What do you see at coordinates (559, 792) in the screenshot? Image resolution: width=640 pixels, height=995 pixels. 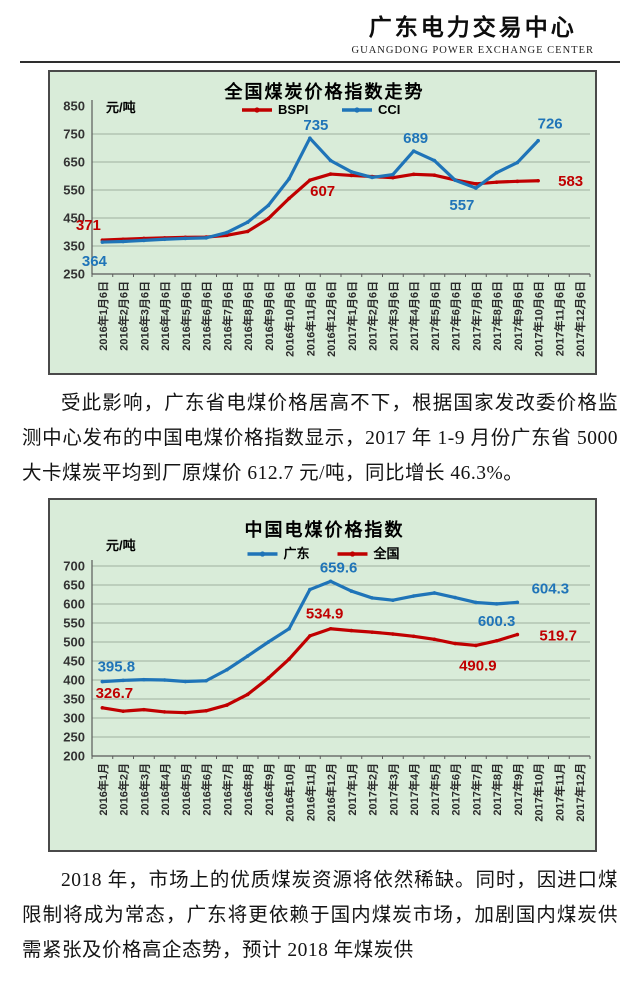 I see `x-tick-label: 2017年11月` at bounding box center [559, 792].